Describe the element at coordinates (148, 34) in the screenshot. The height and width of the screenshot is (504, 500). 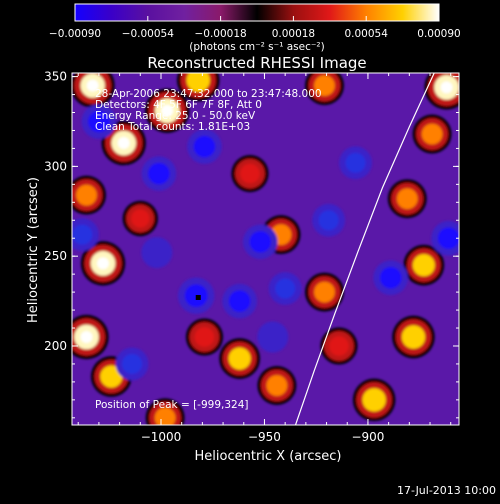
I see `colorbar-tick-label: −0.00054` at that location.